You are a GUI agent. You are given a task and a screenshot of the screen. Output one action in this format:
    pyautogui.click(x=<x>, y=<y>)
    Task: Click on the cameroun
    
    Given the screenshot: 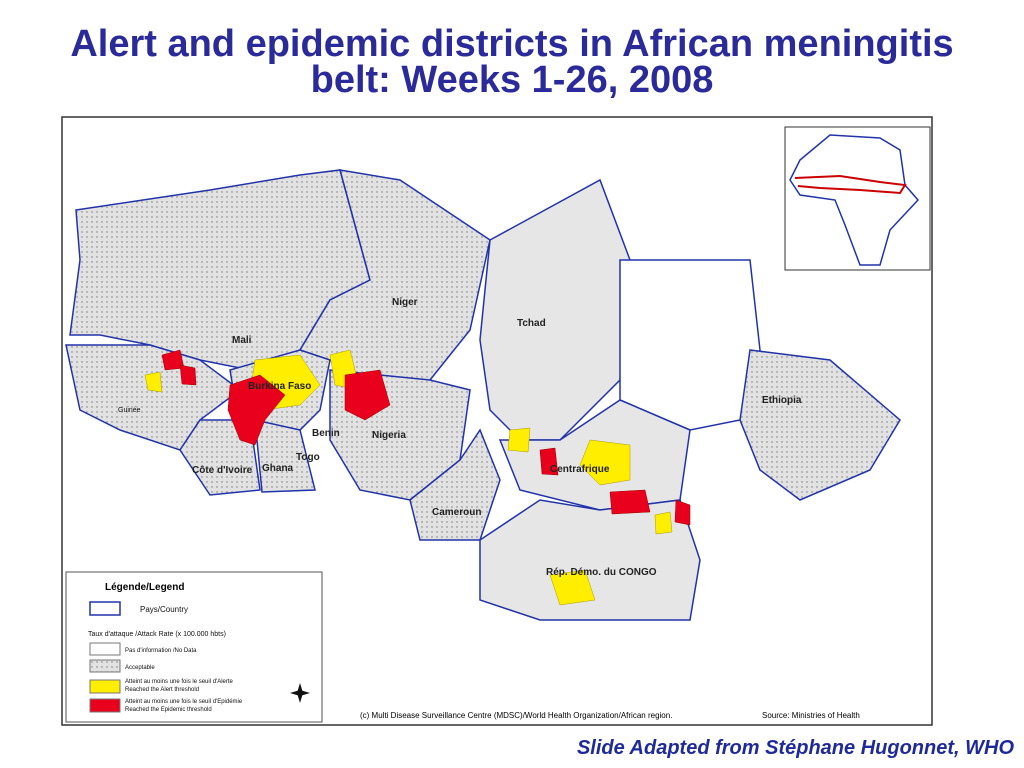 What is the action you would take?
    pyautogui.click(x=455, y=484)
    